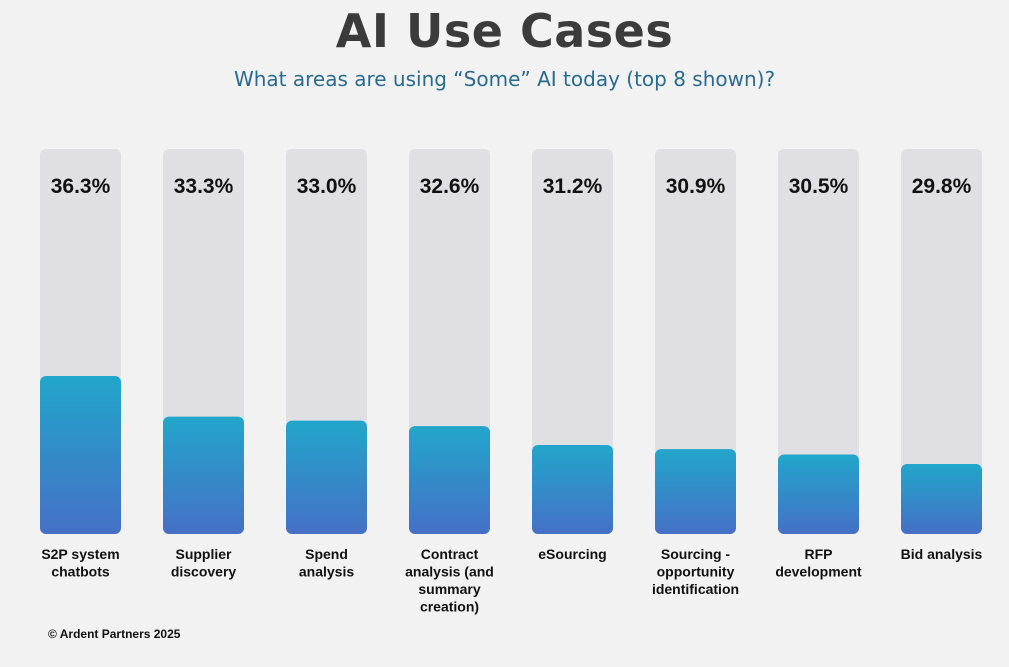 The width and height of the screenshot is (1009, 667). What do you see at coordinates (942, 554) in the screenshot?
I see `category-label: Bid analysis` at bounding box center [942, 554].